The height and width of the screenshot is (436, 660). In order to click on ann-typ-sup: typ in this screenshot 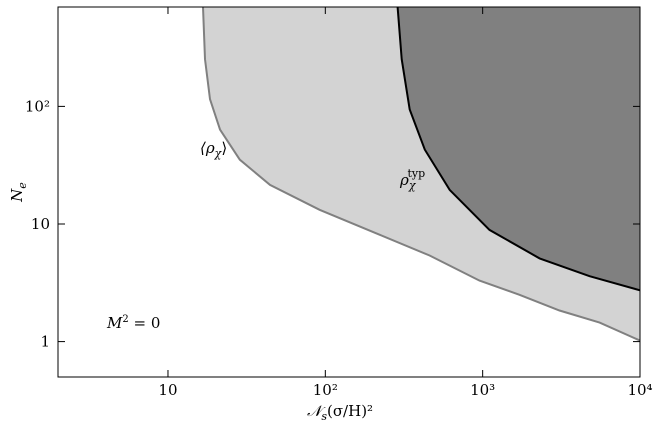, I will do `click(417, 173)`.